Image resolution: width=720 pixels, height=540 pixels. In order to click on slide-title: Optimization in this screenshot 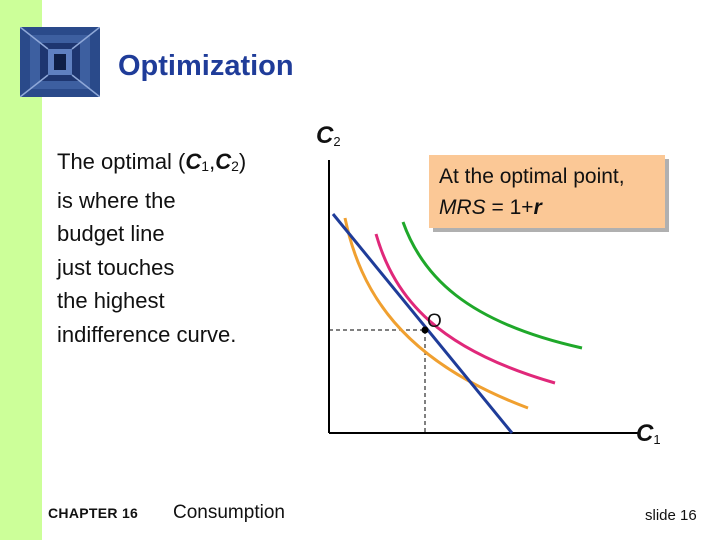, I will do `click(206, 66)`.